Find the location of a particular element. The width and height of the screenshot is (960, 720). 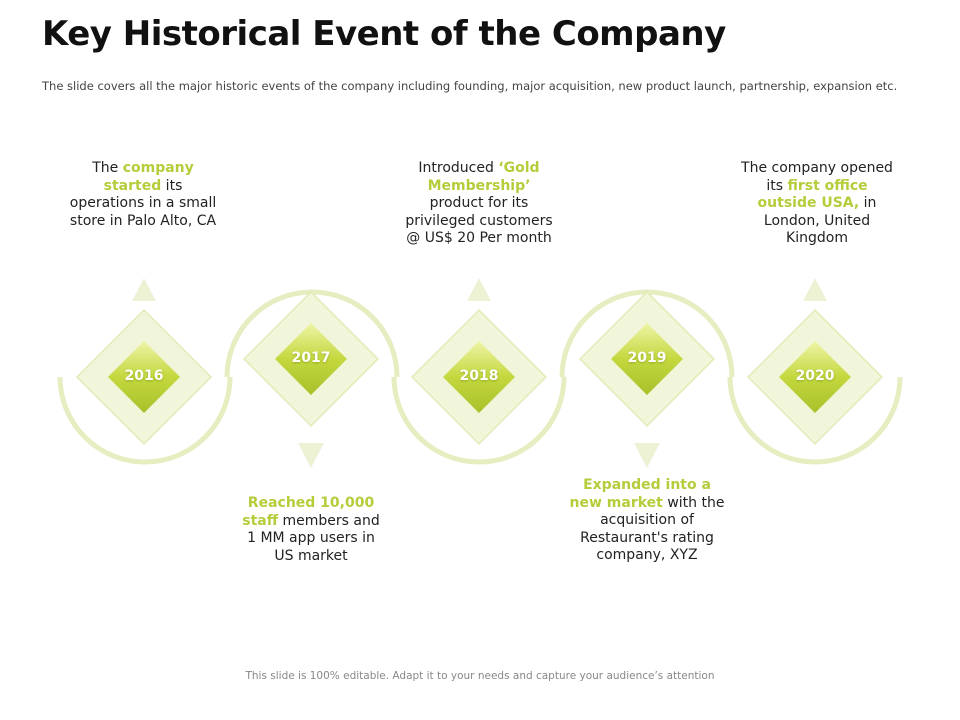

milestone-2020 is located at coordinates (815, 377).